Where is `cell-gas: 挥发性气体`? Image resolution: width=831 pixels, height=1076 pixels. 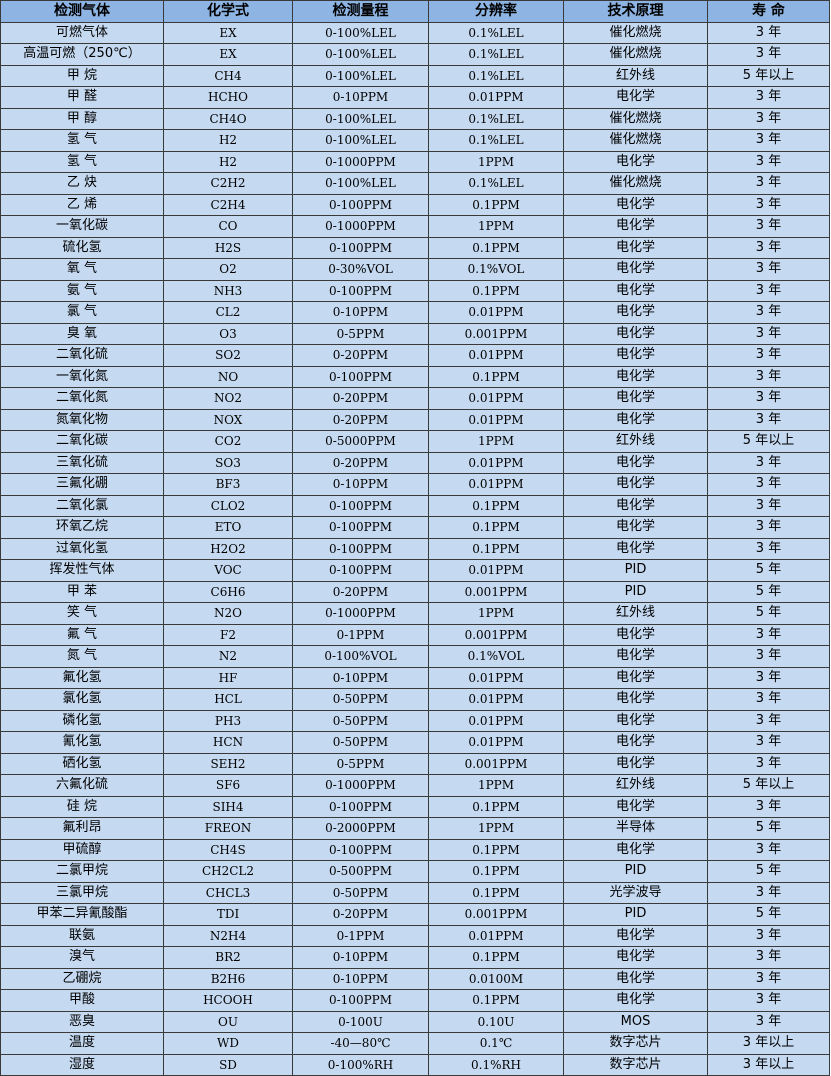 cell-gas: 挥发性气体 is located at coordinates (82, 570).